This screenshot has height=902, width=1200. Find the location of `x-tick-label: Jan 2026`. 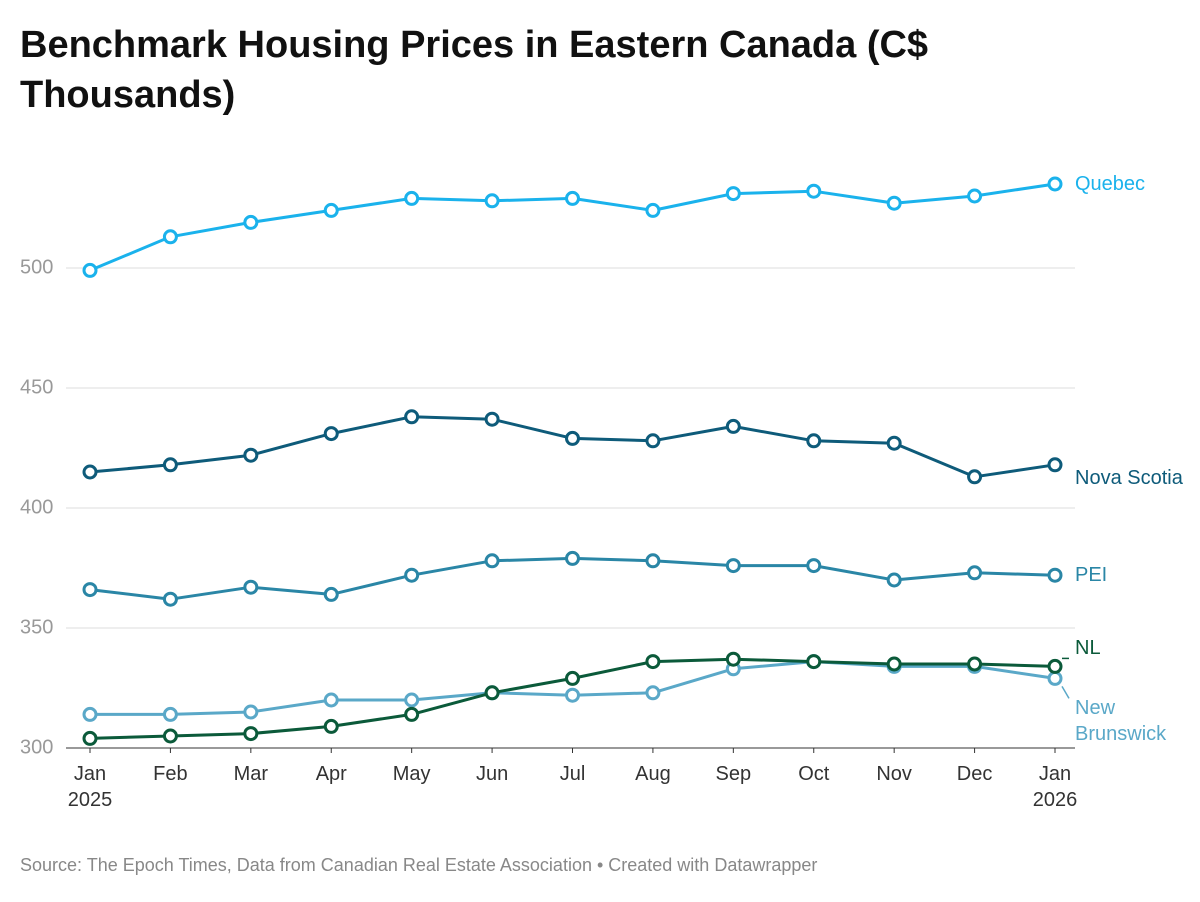

x-tick-label: Jan 2026 is located at coordinates (1055, 787).